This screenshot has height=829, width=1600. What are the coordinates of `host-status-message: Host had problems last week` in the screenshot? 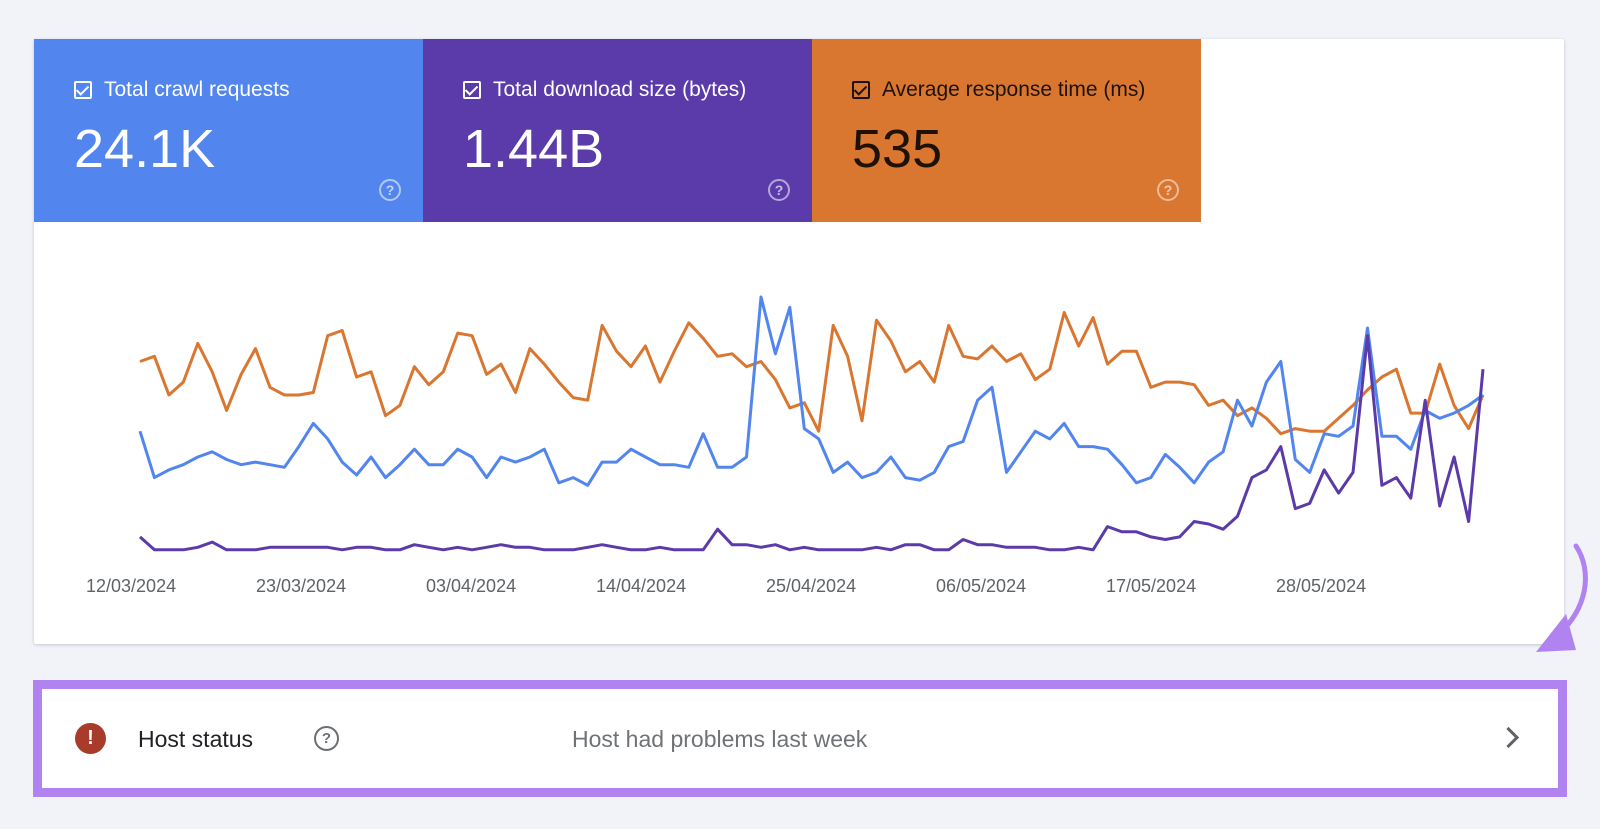 It's located at (720, 739).